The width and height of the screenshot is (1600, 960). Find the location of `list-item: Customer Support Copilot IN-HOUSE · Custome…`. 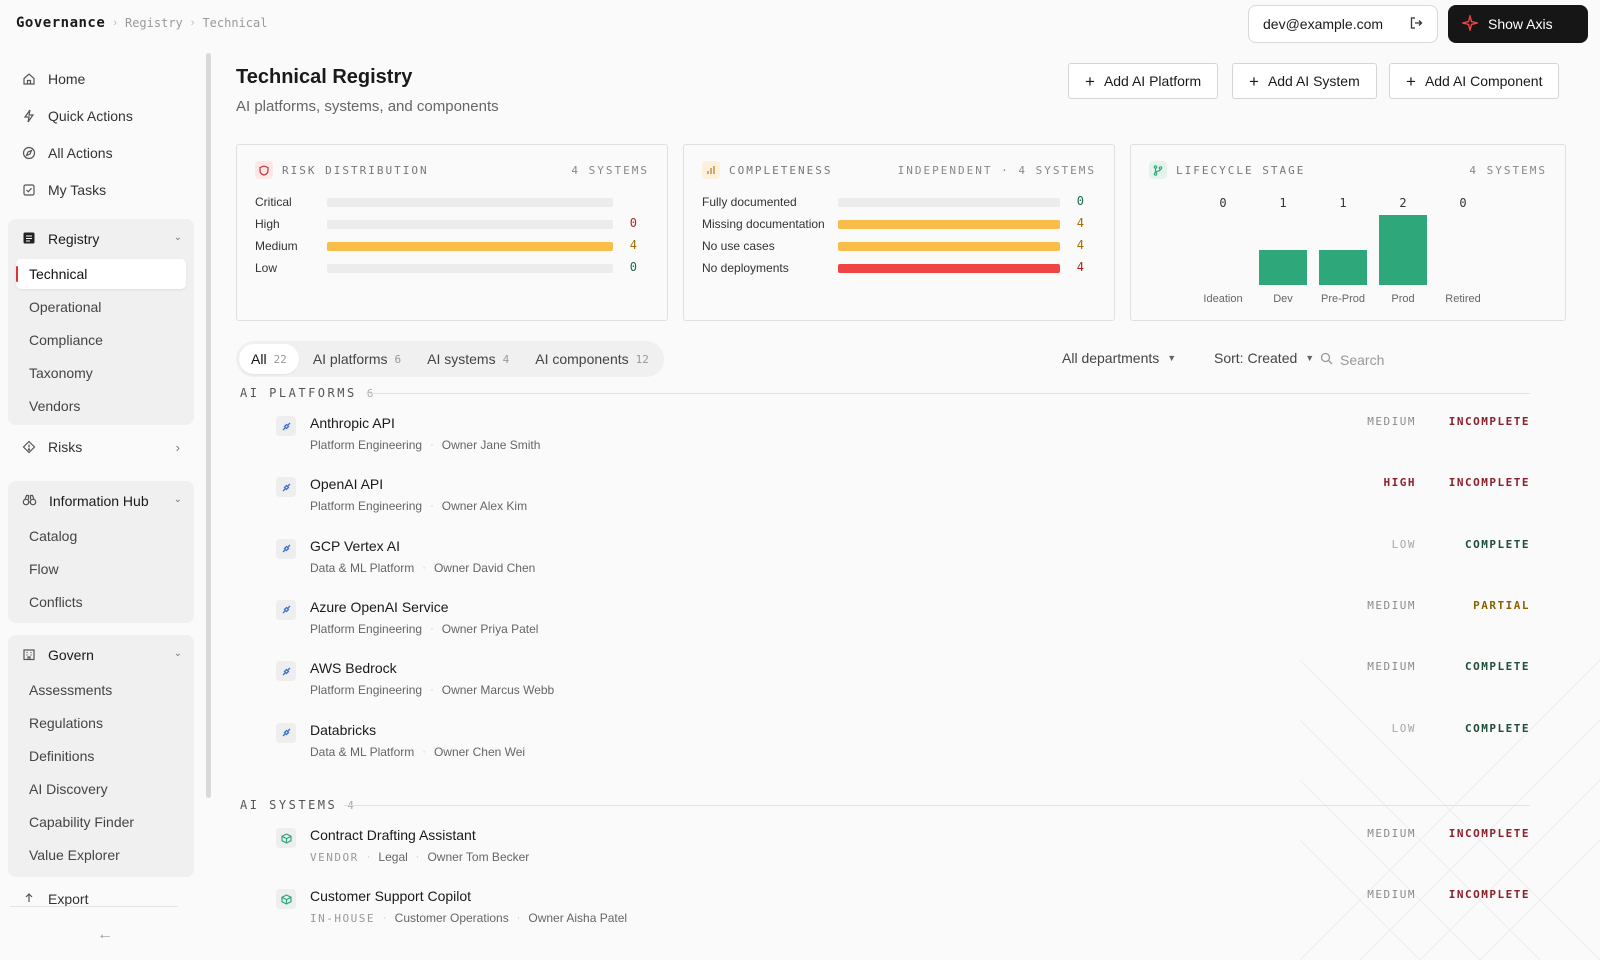

list-item: Customer Support Copilot IN-HOUSE · Custome… is located at coordinates (922, 911).